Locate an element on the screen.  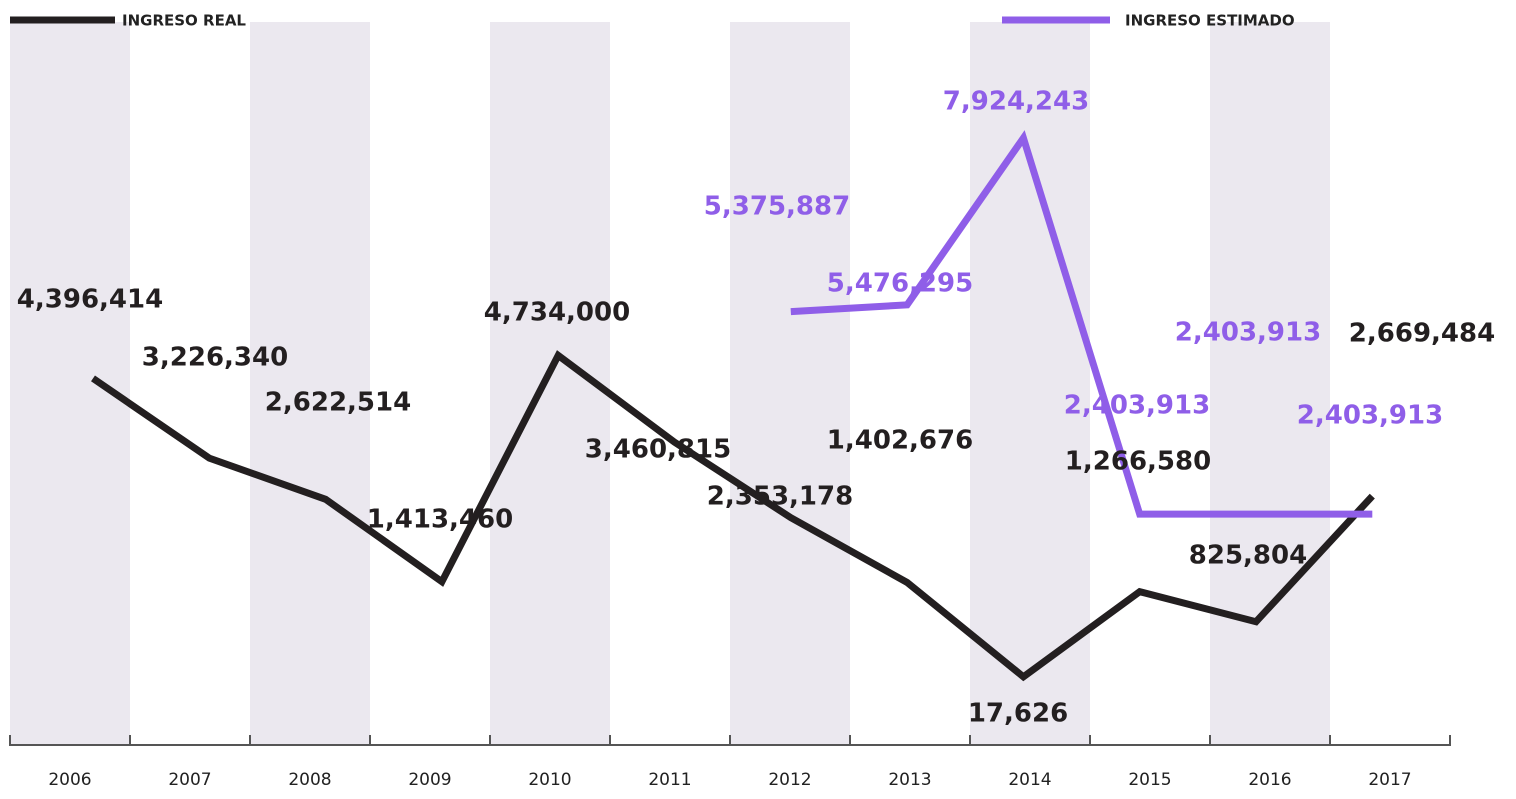
data-label: 3,226,340 is located at coordinates (215, 358).